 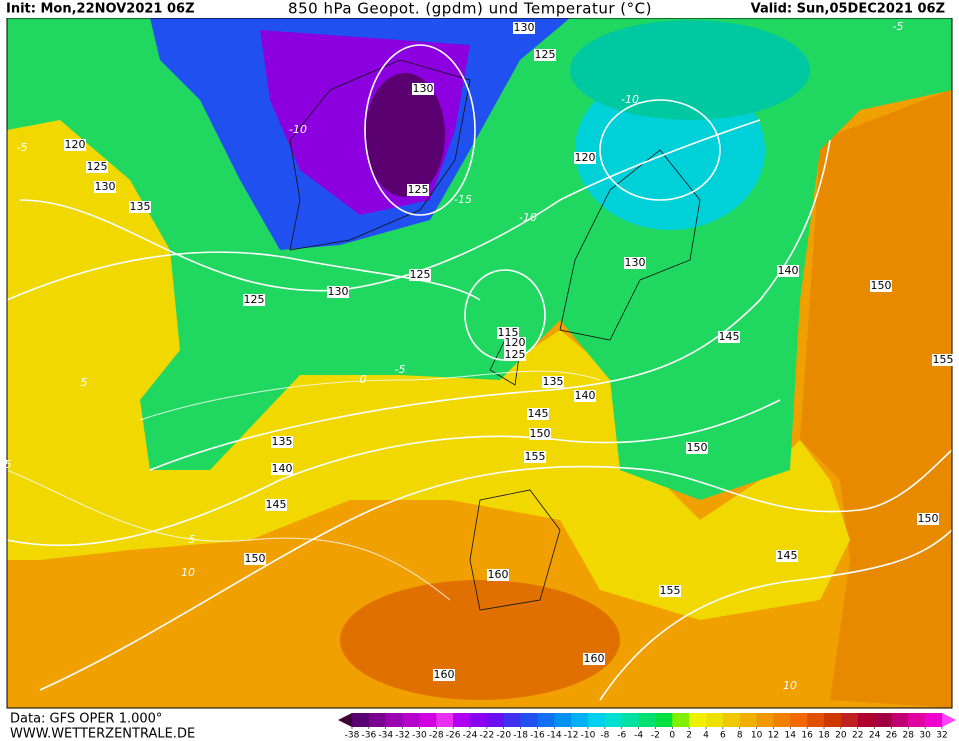 What do you see at coordinates (508, 332) in the screenshot?
I see `geopotential-label: 115` at bounding box center [508, 332].